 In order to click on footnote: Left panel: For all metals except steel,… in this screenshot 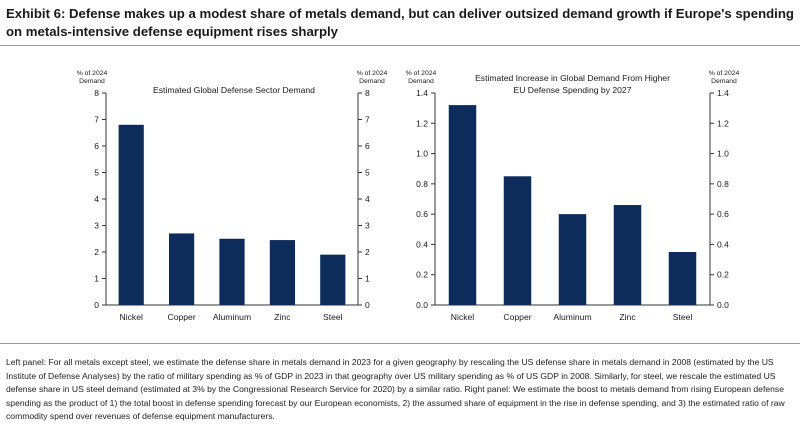, I will do `click(395, 389)`.